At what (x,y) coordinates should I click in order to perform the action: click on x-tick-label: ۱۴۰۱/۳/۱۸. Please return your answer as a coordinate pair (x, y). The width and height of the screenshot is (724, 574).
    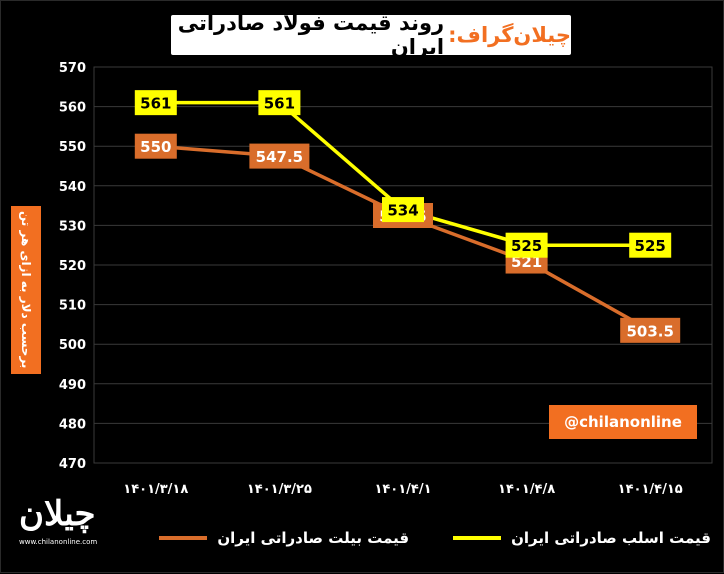
    Looking at the image, I should click on (155, 489).